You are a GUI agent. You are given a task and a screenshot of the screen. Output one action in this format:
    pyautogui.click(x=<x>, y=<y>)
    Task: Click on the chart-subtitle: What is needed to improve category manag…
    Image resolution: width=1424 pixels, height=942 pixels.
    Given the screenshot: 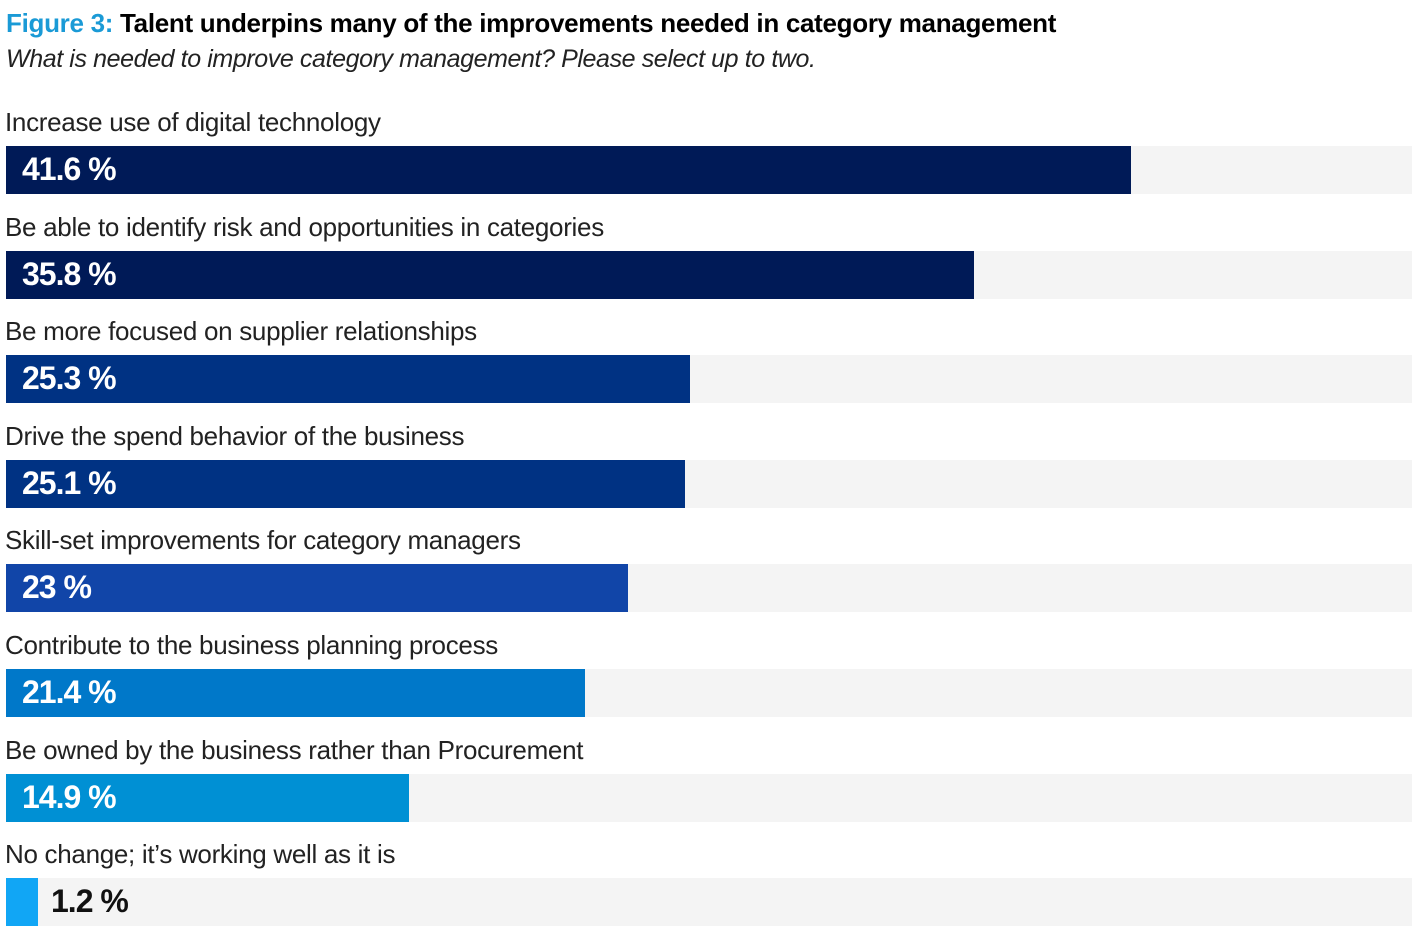 What is the action you would take?
    pyautogui.click(x=411, y=59)
    